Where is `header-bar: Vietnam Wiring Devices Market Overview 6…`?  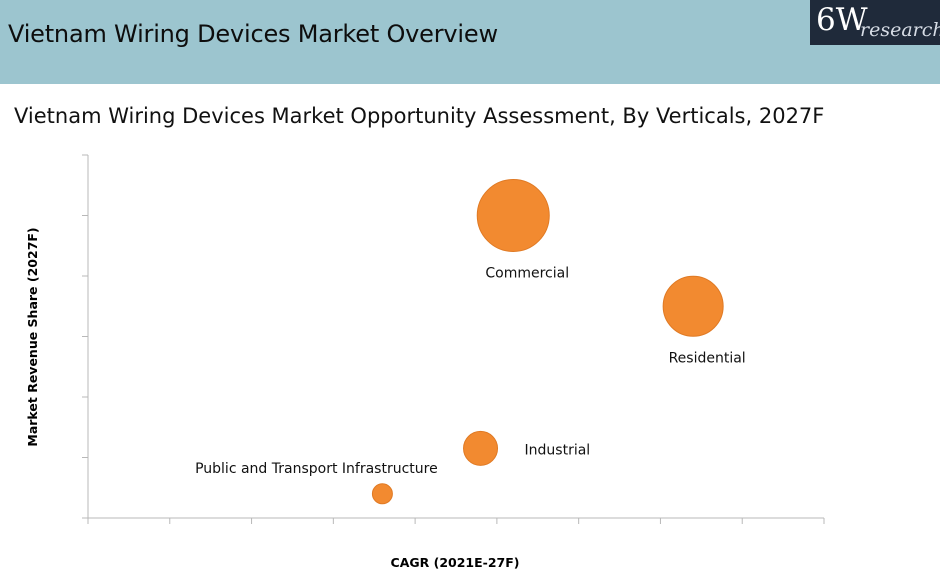
header-bar: Vietnam Wiring Devices Market Overview 6… is located at coordinates (470, 42).